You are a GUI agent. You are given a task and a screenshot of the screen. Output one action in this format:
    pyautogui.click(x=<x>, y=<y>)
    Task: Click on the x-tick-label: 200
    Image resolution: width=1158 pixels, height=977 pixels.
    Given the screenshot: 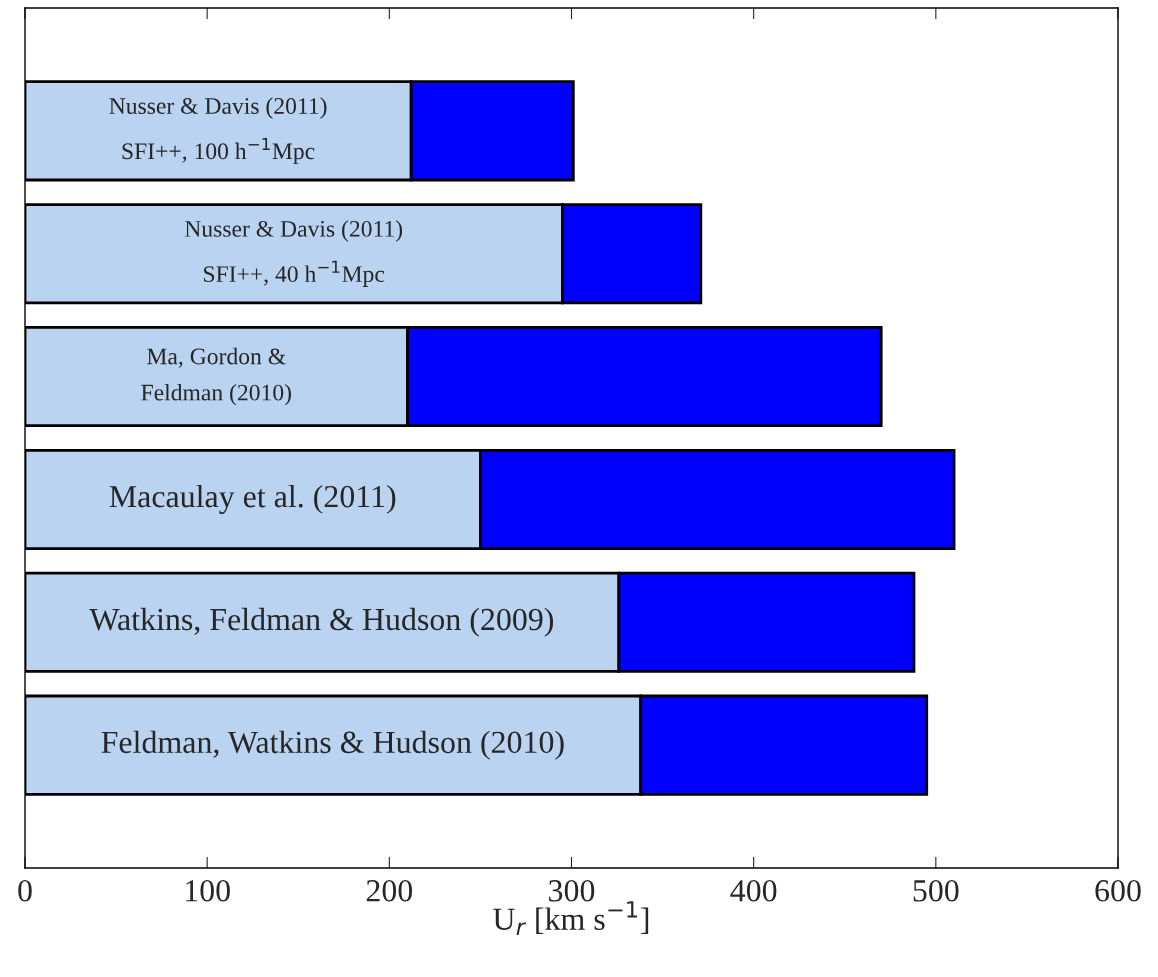 What is the action you would take?
    pyautogui.click(x=389, y=891)
    